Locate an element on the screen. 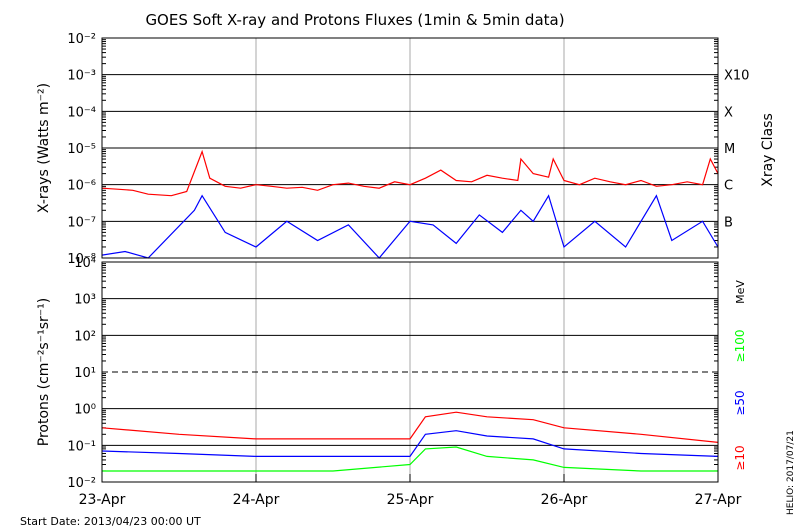 Image resolution: width=800 pixels, height=530 pixels. y-tick-label: 10⁻⁵ is located at coordinates (81, 149).